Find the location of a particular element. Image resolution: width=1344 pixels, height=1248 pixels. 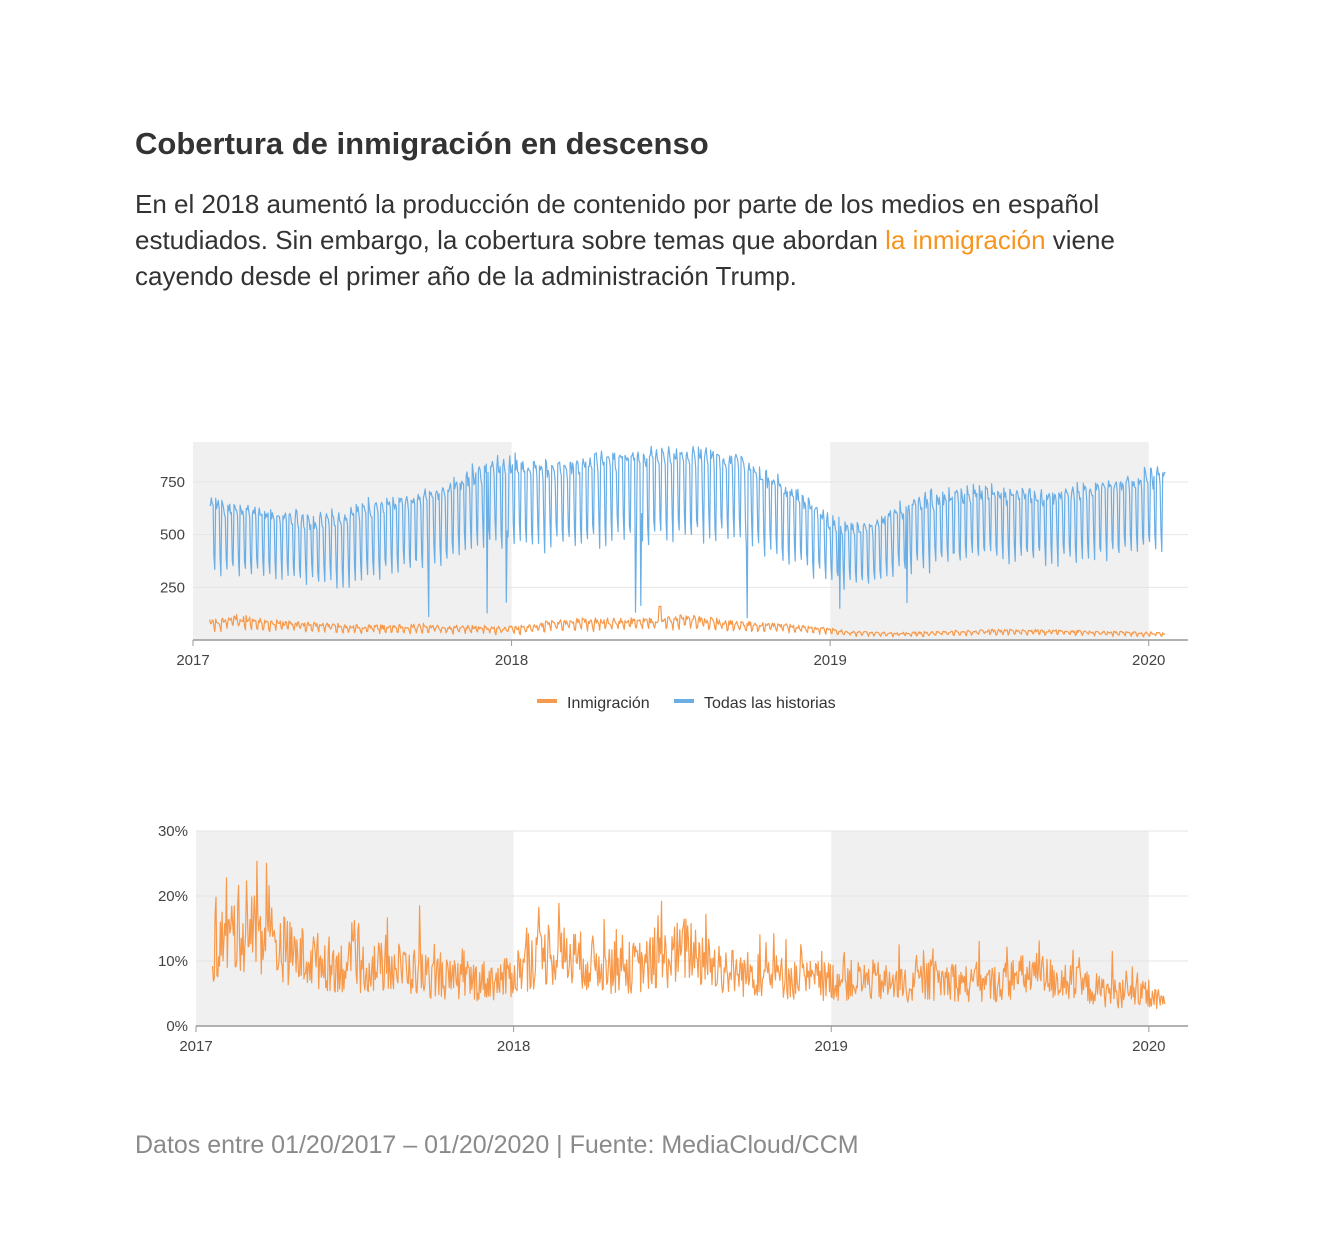

legend: Inmigración Todas las historias is located at coordinates (686, 703).